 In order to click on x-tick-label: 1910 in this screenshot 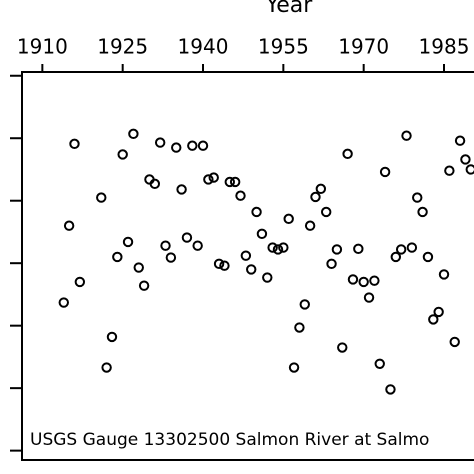, I will do `click(42, 47)`.